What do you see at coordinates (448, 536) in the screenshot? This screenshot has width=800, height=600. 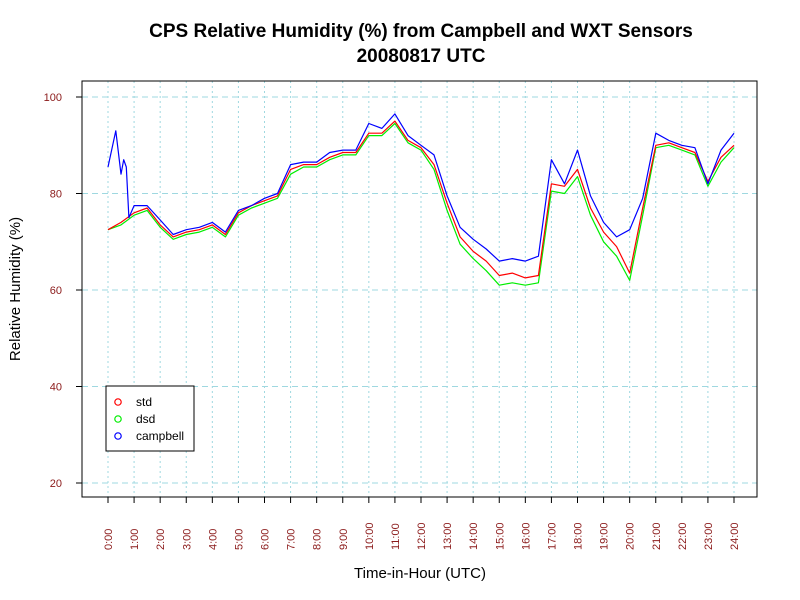 I see `x-tick-label: 13:00` at bounding box center [448, 536].